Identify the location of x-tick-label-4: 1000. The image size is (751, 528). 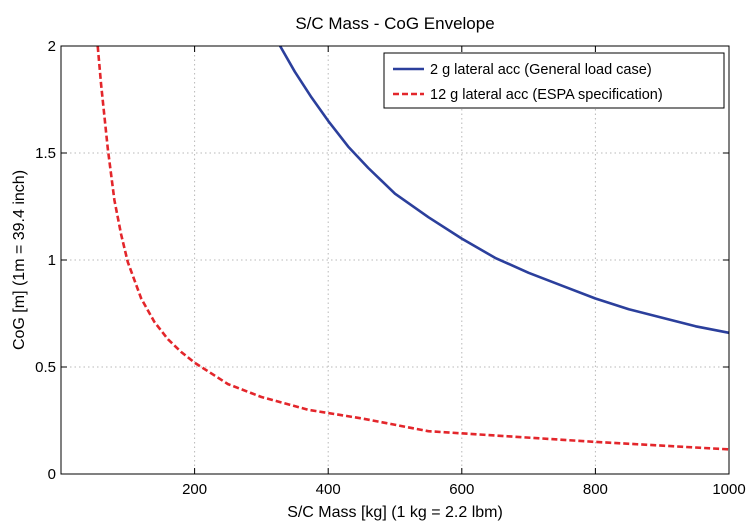
(728, 489).